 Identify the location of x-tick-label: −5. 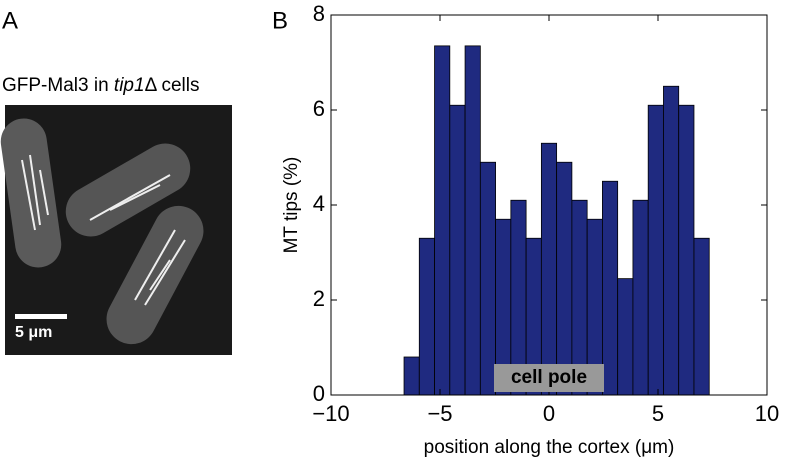
(439, 413).